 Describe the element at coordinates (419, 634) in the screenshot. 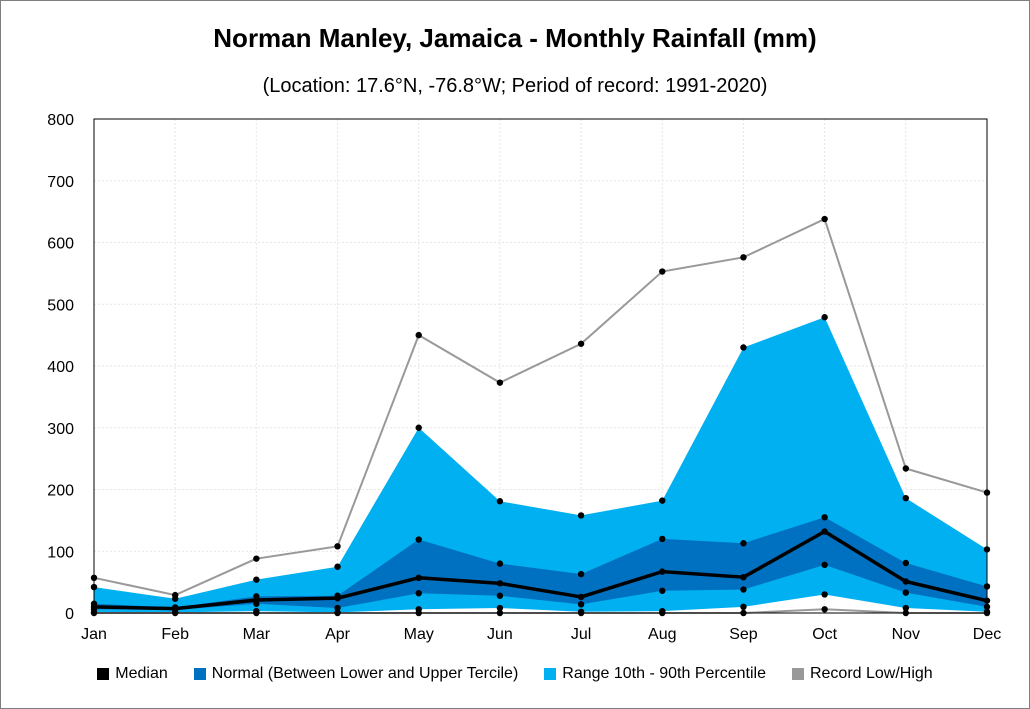

I see `x-tick-label-may: May` at that location.